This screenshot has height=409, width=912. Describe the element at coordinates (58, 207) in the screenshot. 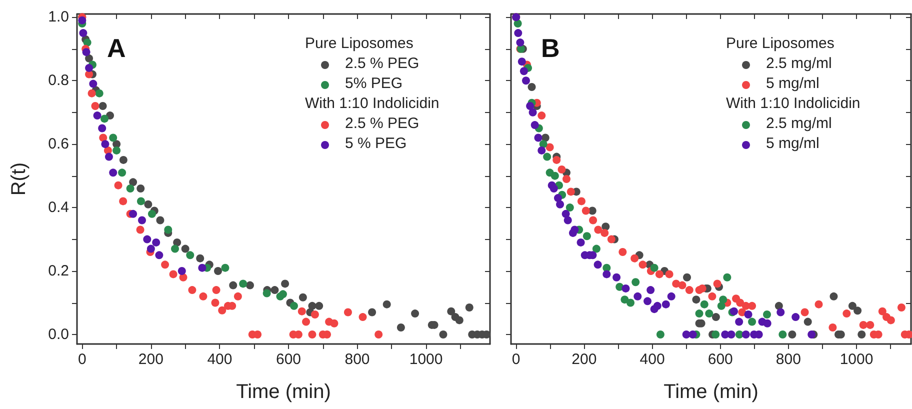

I see `y-tick-label: 0.4` at that location.